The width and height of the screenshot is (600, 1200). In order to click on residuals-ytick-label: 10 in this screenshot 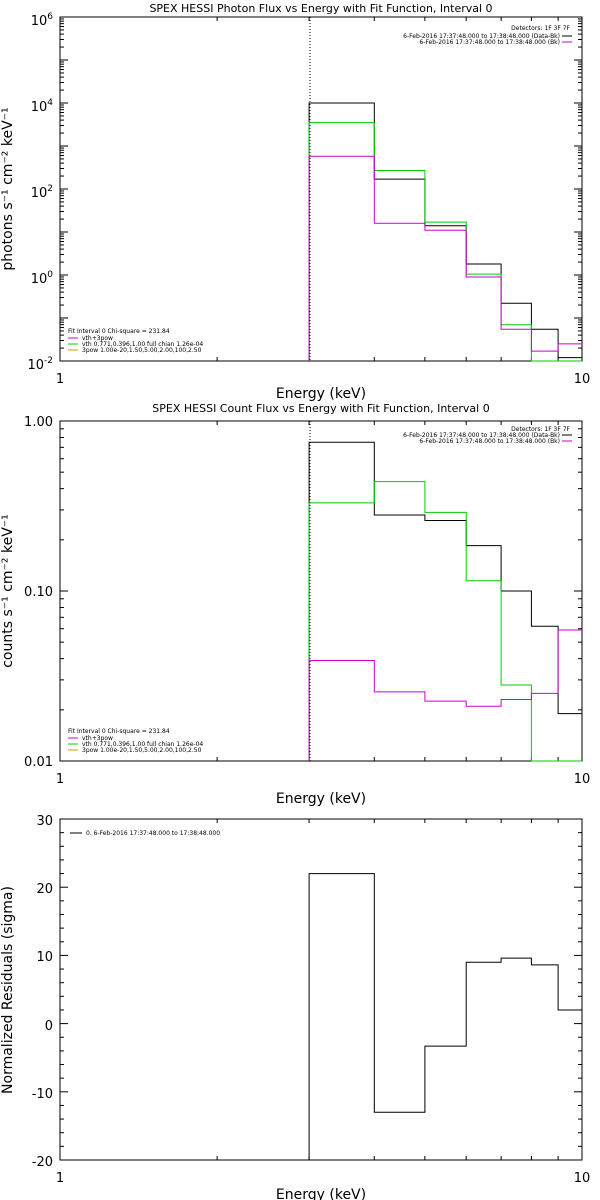, I will do `click(44, 957)`.